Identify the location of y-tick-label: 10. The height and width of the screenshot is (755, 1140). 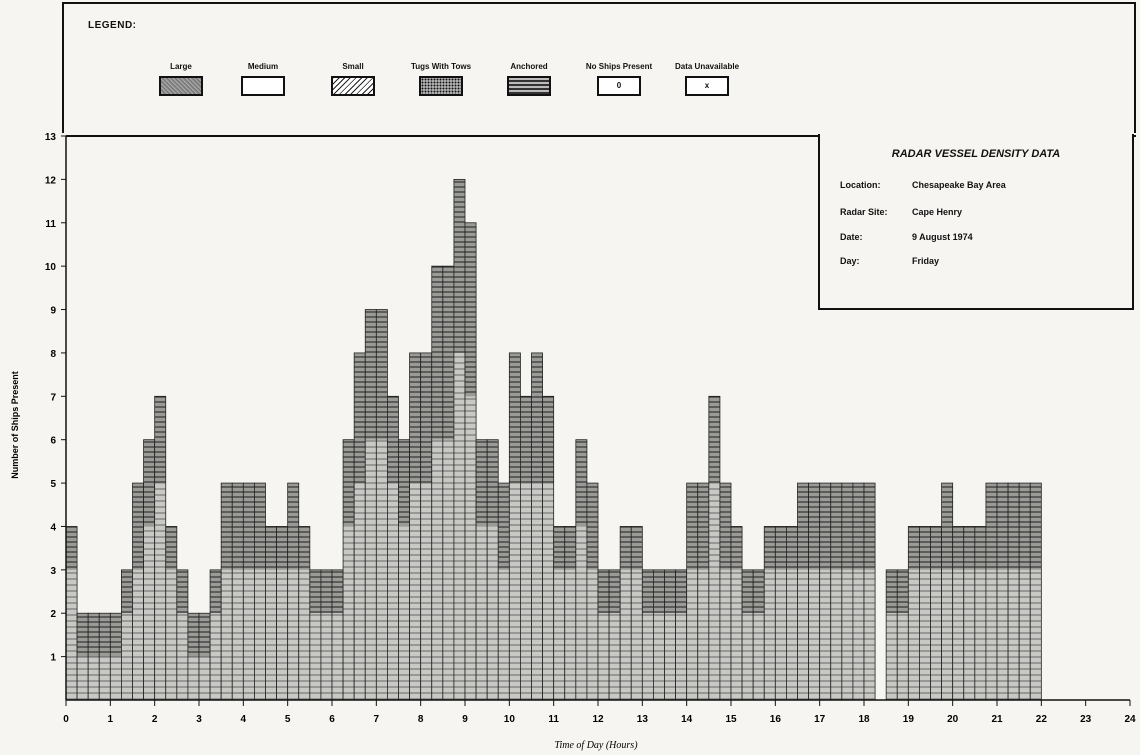
(51, 267).